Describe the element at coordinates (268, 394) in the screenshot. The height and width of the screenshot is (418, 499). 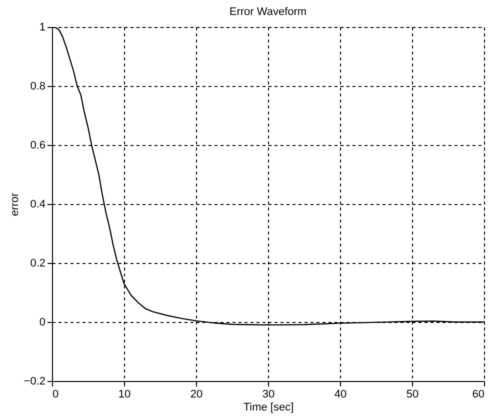
I see `x-tick-label: 30` at that location.